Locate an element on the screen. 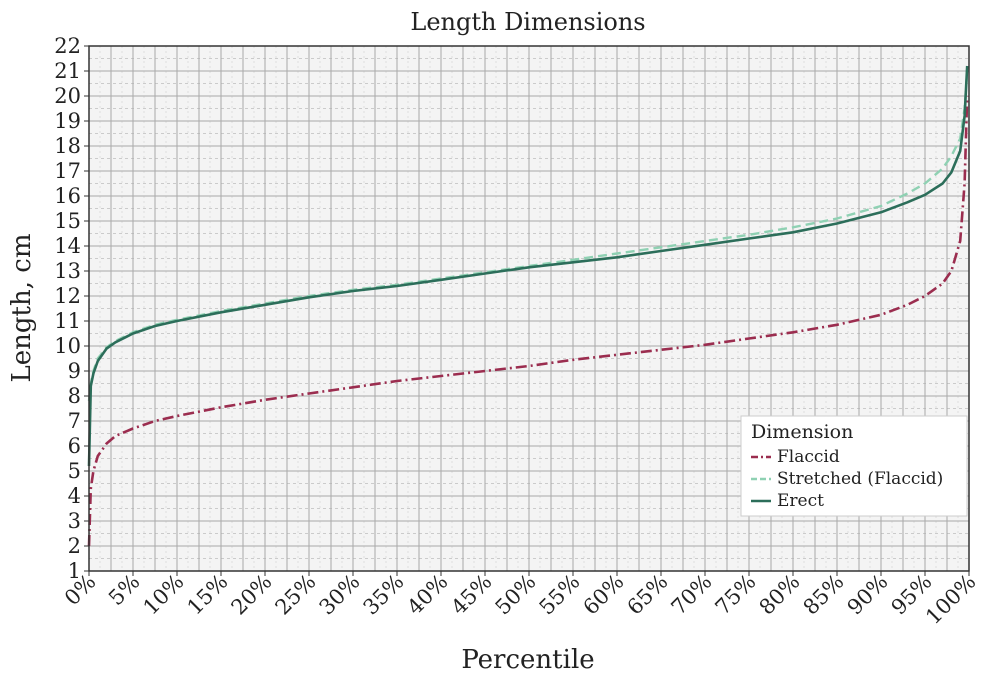  y-tick-label: 17 is located at coordinates (67, 171).